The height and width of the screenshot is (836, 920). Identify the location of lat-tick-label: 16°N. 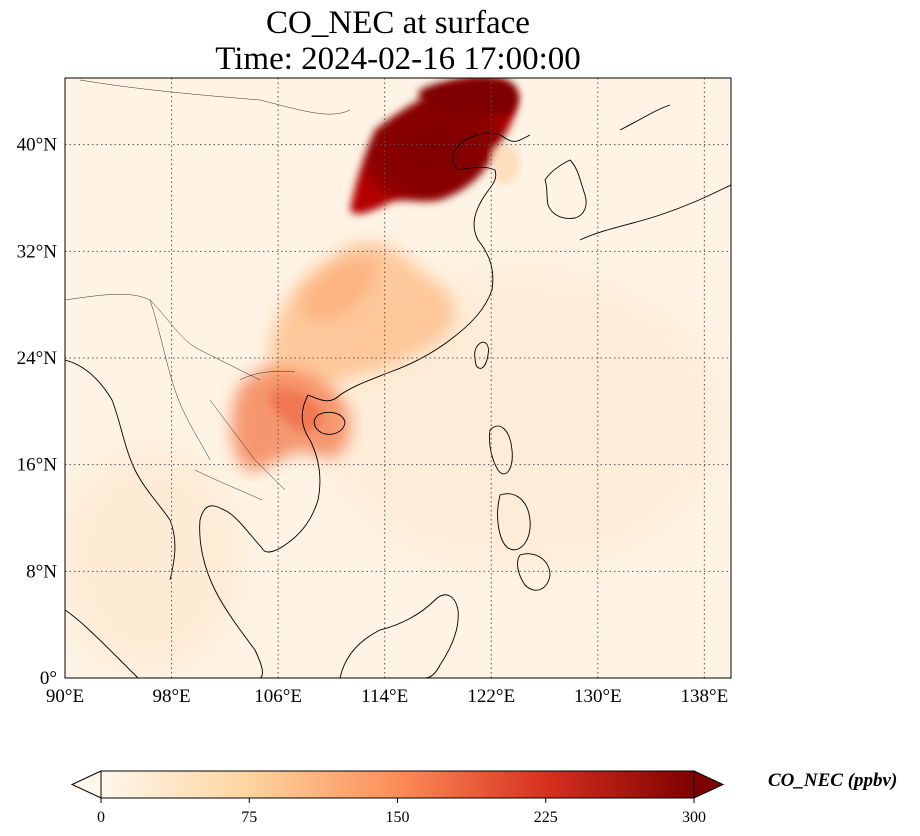
(37, 465).